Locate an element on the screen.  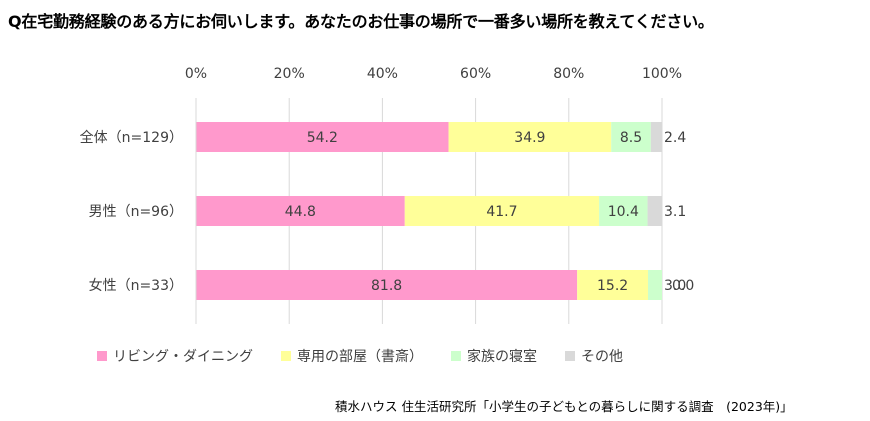
legend-item: リビング・ダイニング is located at coordinates (175, 356).